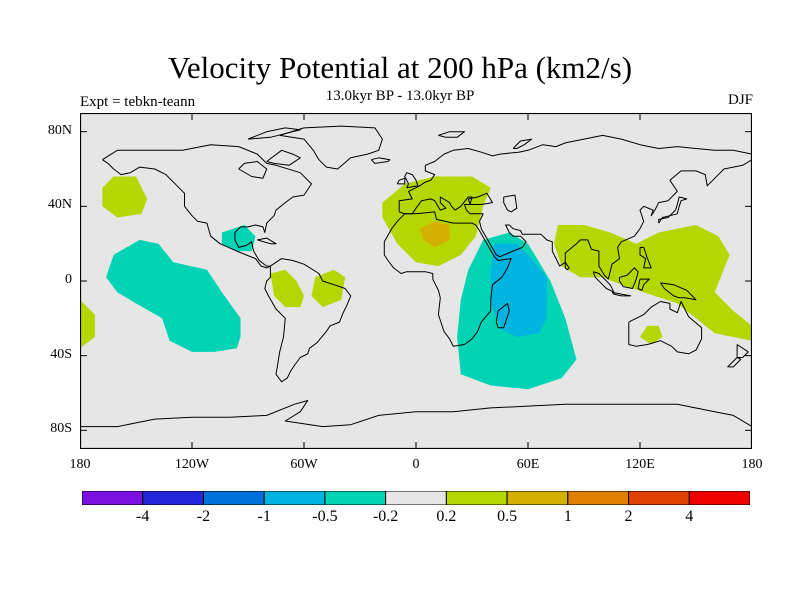 This screenshot has height=600, width=800. Describe the element at coordinates (173, 295) in the screenshot. I see `anomaly-e-pacific-negative` at that location.